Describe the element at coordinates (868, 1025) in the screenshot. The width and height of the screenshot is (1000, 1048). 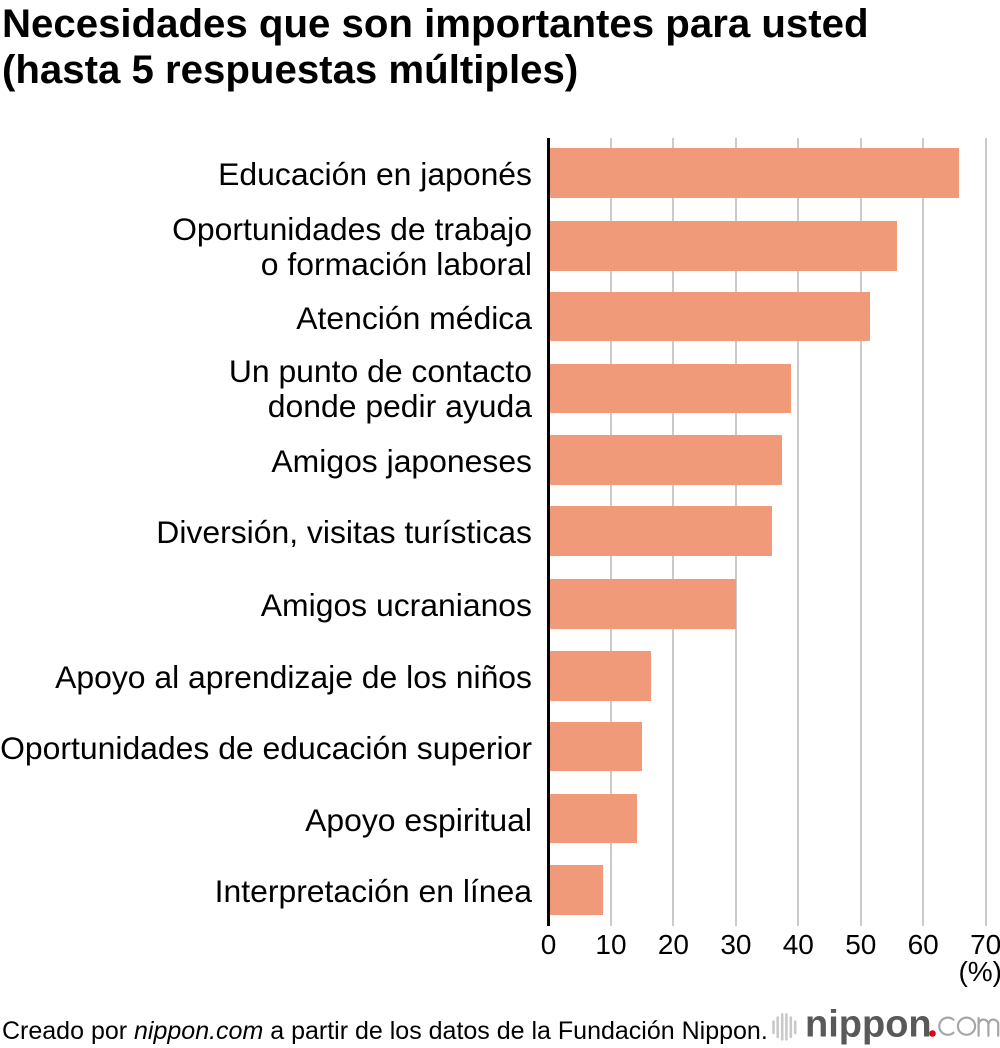
I see `svg-text: nippon` at that location.